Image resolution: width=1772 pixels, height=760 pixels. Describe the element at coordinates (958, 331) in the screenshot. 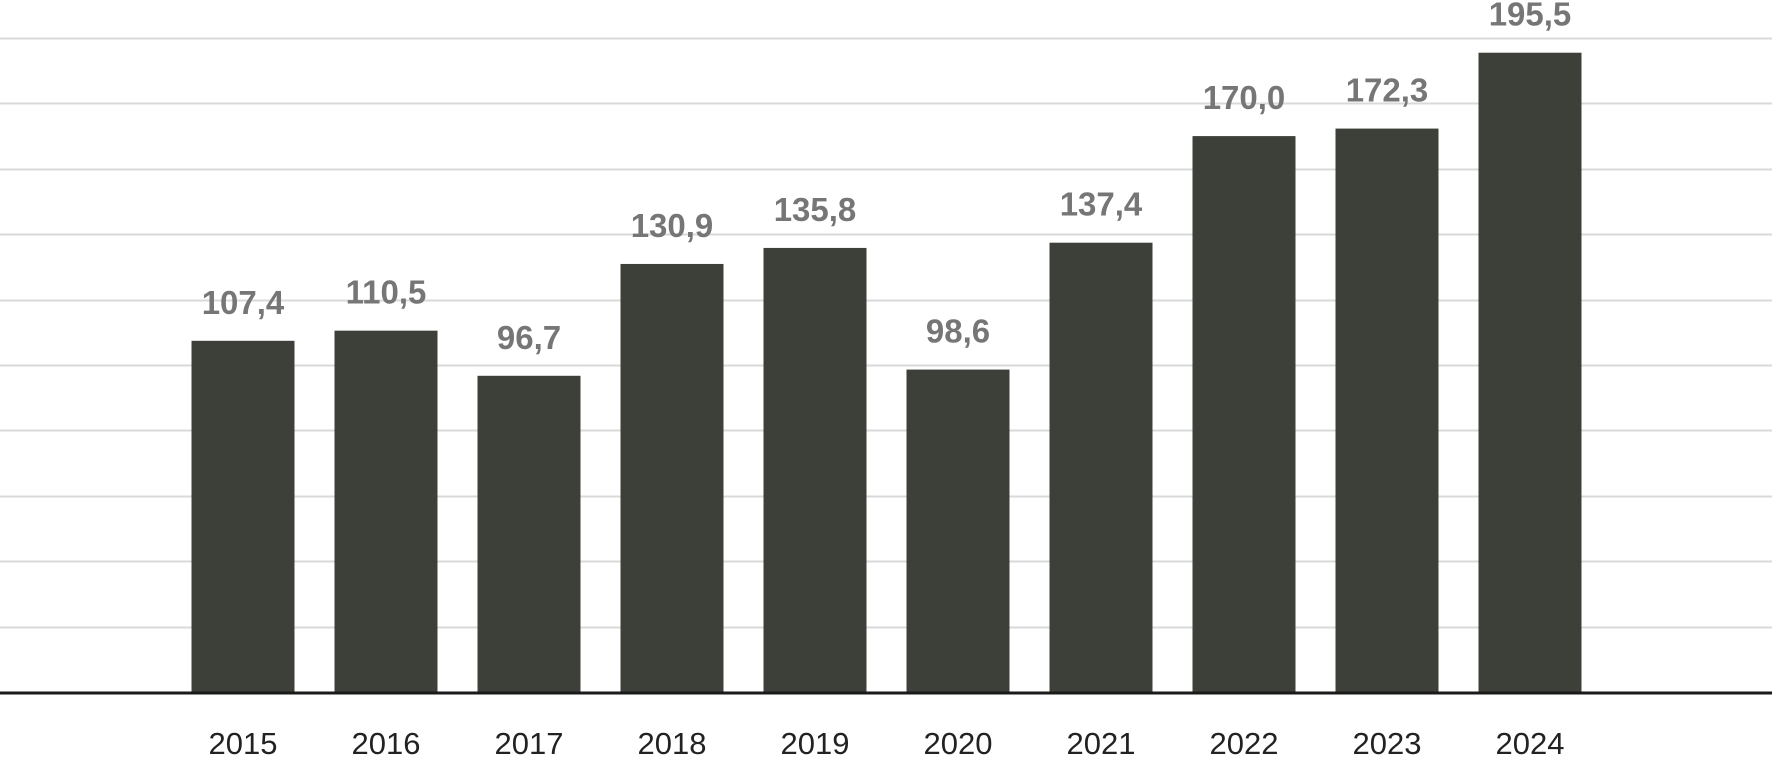

I see `value-label-2020: 98,6` at that location.